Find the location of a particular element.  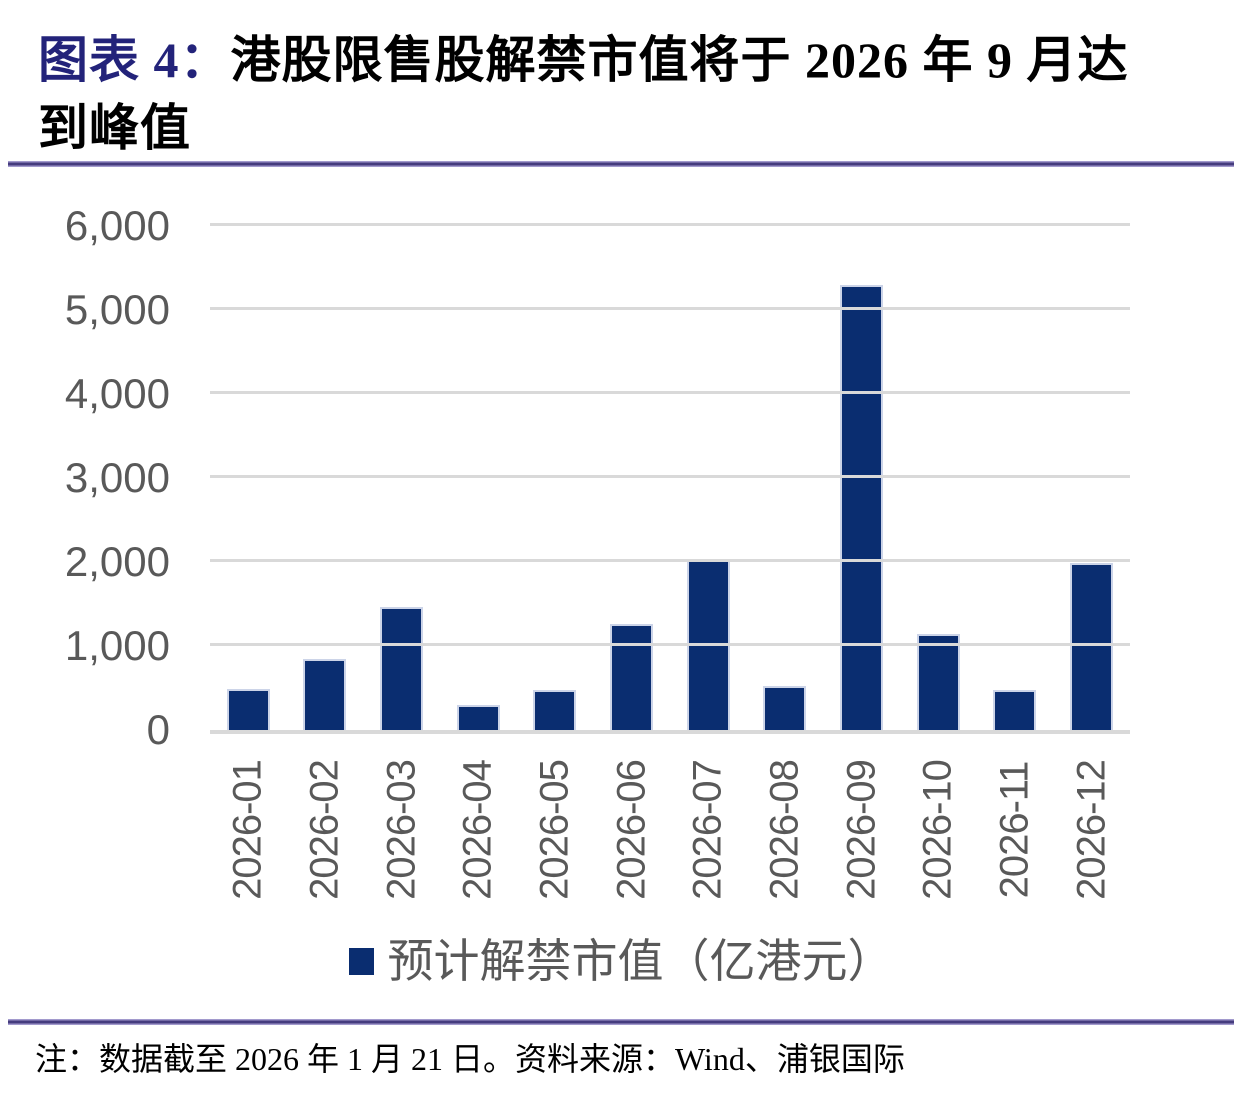

x-label-slot-2026-04: 2026-04 is located at coordinates (478, 835).